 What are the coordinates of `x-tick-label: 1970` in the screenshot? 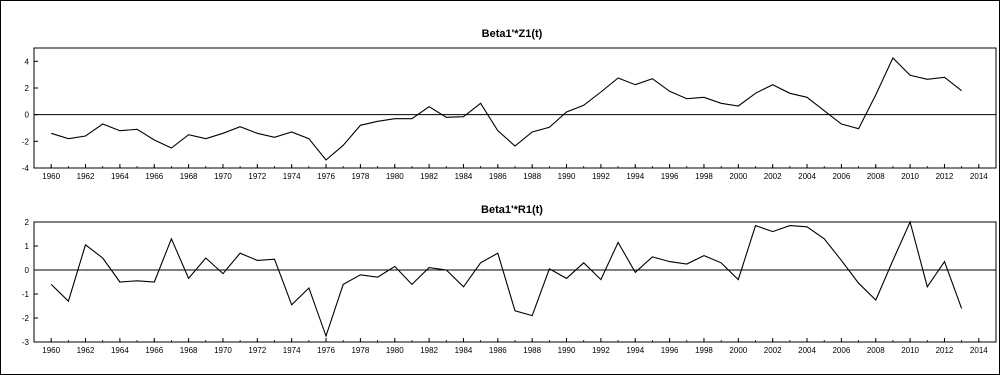 It's located at (223, 176).